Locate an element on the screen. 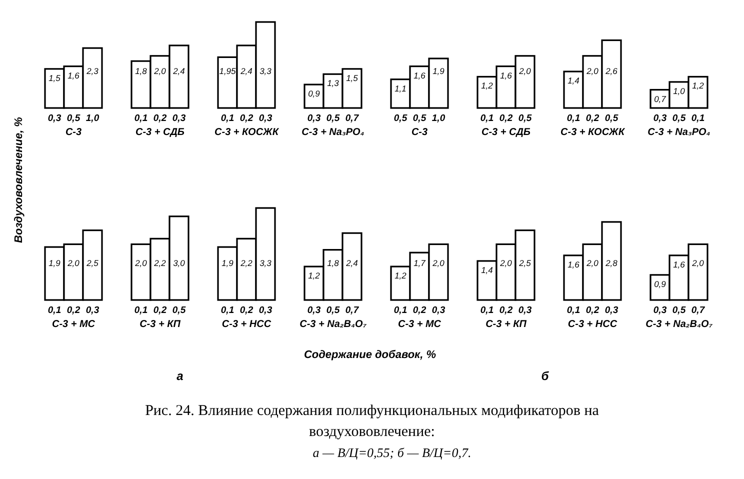 The width and height of the screenshot is (744, 479). data-label: 1,0 is located at coordinates (679, 91).